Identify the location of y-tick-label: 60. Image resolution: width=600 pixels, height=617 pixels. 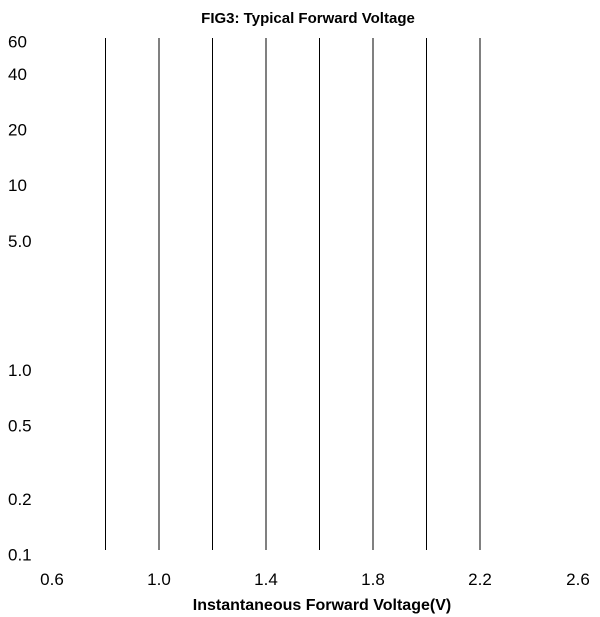
(17, 41).